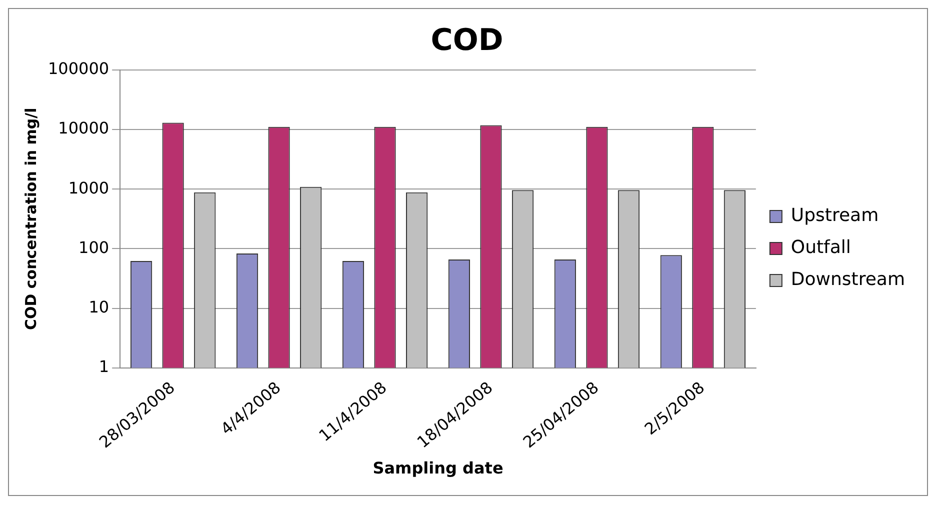  I want to click on y-tick-label: 10000, so click(84, 128).